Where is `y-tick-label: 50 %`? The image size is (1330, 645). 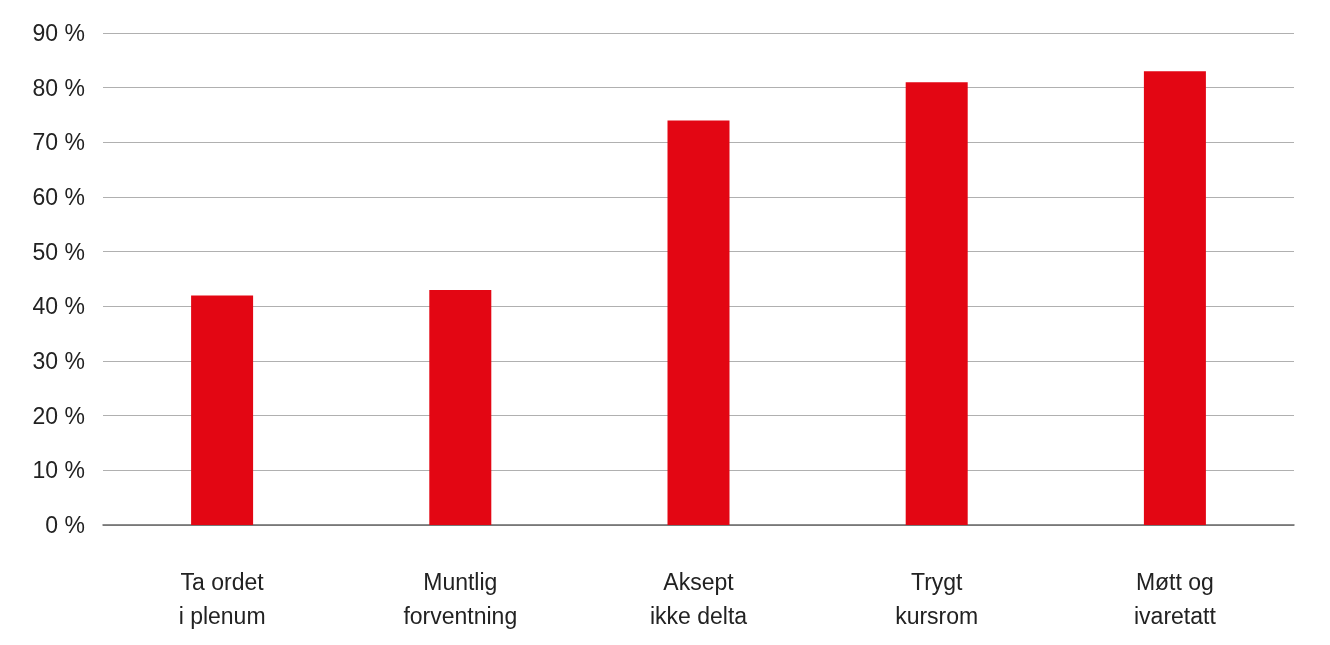
y-tick-label: 50 % is located at coordinates (58, 251).